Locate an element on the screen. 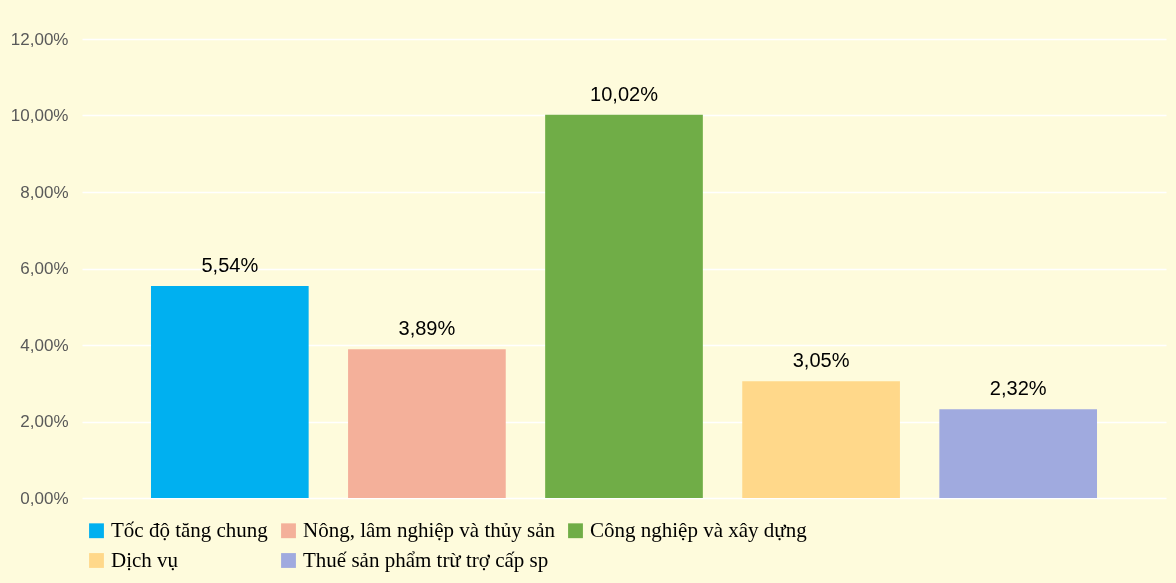  y-tick-label: 0,00% is located at coordinates (44, 498).